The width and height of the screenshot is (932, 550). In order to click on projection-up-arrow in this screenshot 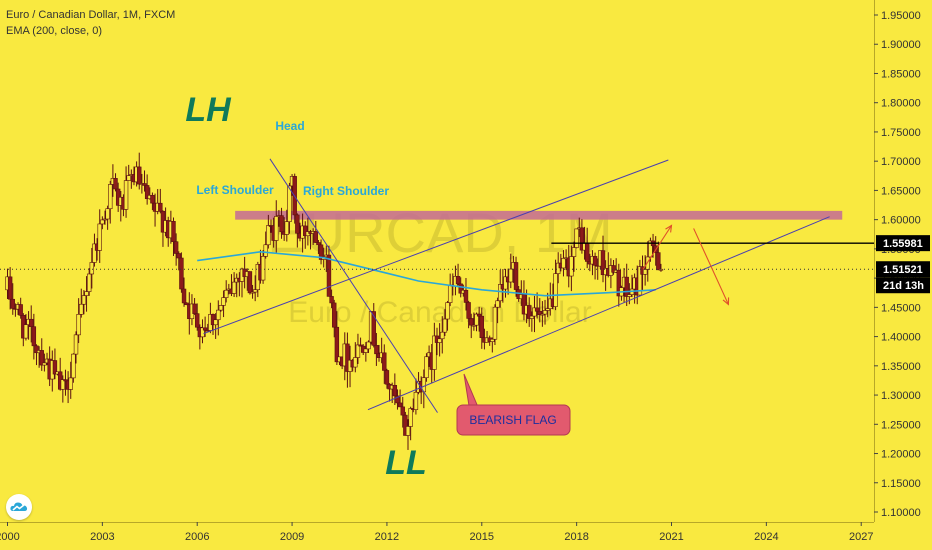, I will do `click(657, 247)`.